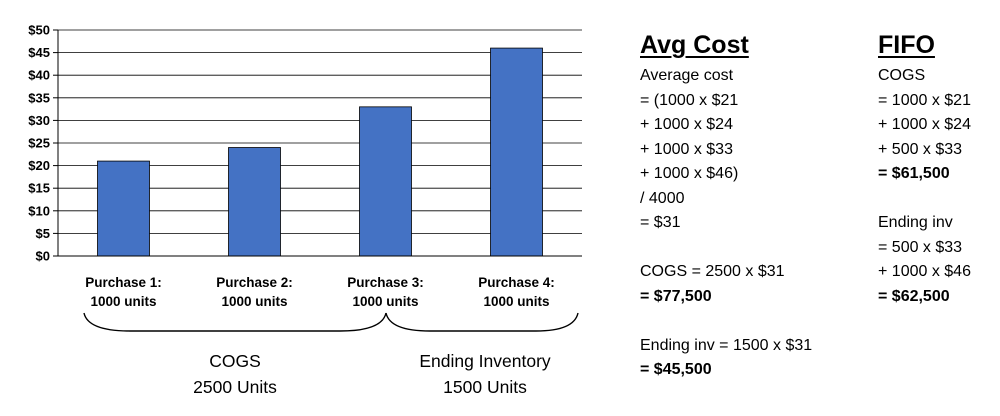 Image resolution: width=1000 pixels, height=416 pixels. What do you see at coordinates (39, 120) in the screenshot?
I see `y-tick-label: $30` at bounding box center [39, 120].